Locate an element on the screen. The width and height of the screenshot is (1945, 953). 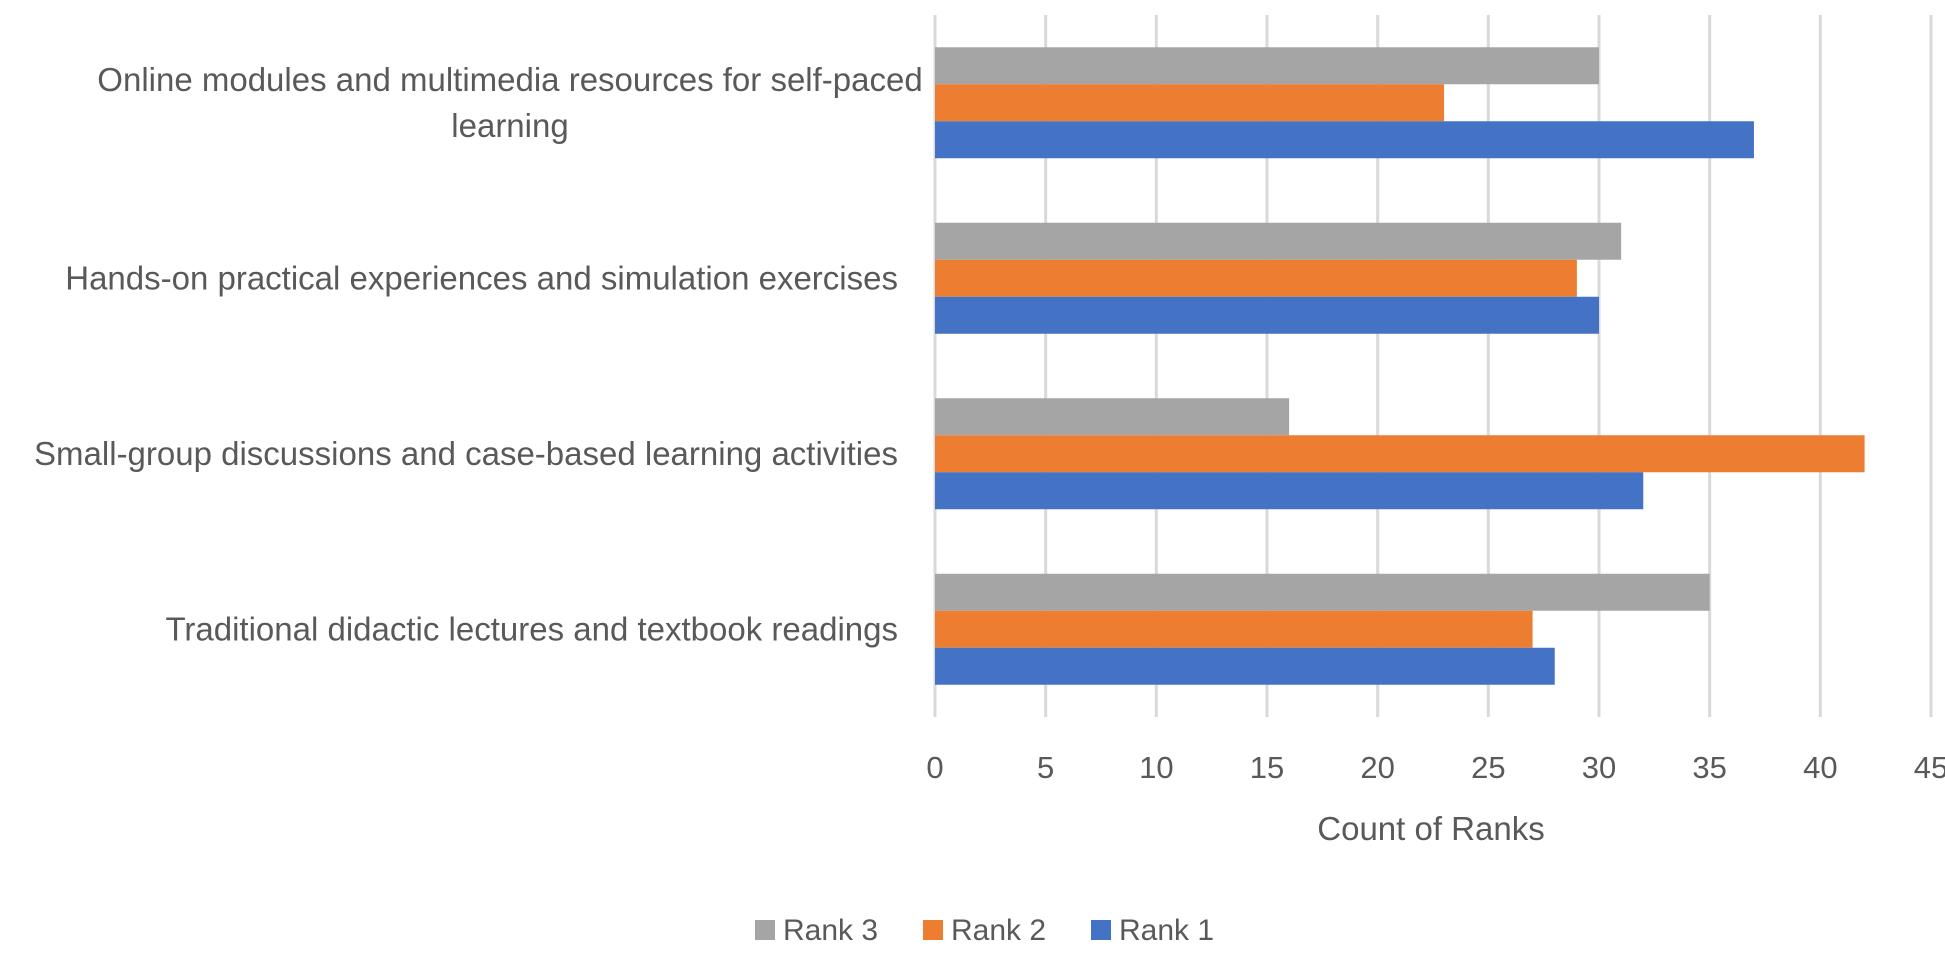
x-tick-label: 30 is located at coordinates (1599, 767).